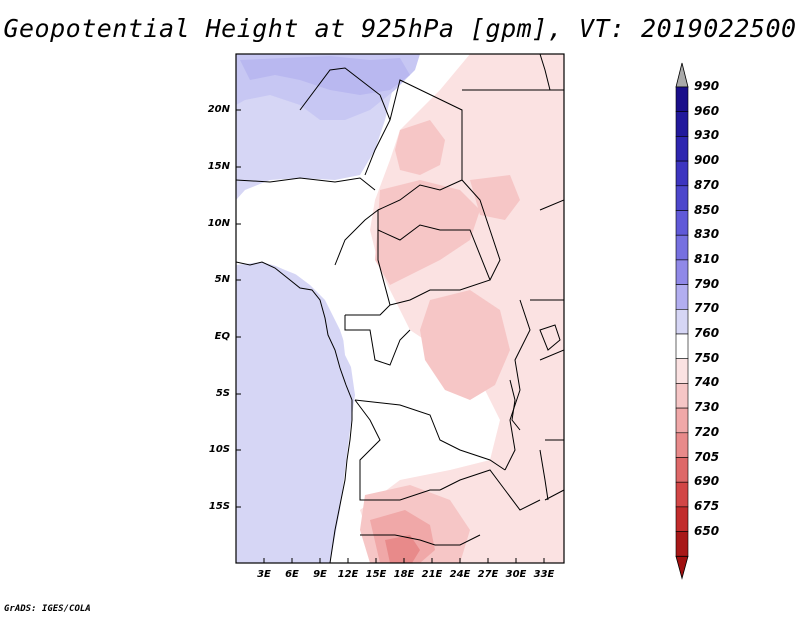  I want to click on region-gabon-white, so click(375, 352).